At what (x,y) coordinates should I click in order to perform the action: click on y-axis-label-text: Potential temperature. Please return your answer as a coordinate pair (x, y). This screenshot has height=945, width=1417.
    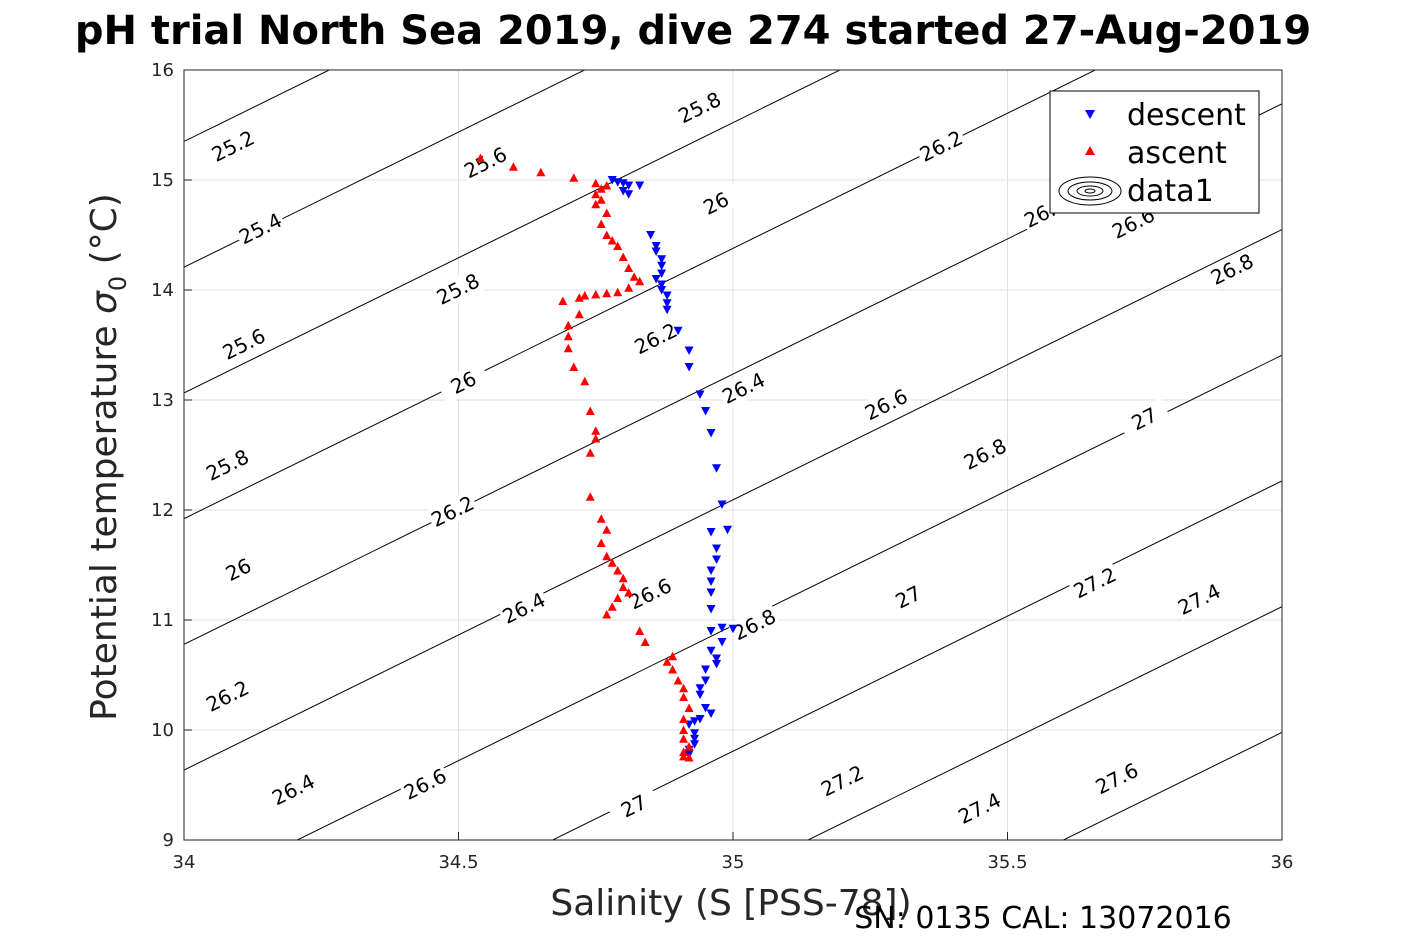
    Looking at the image, I should click on (104, 517).